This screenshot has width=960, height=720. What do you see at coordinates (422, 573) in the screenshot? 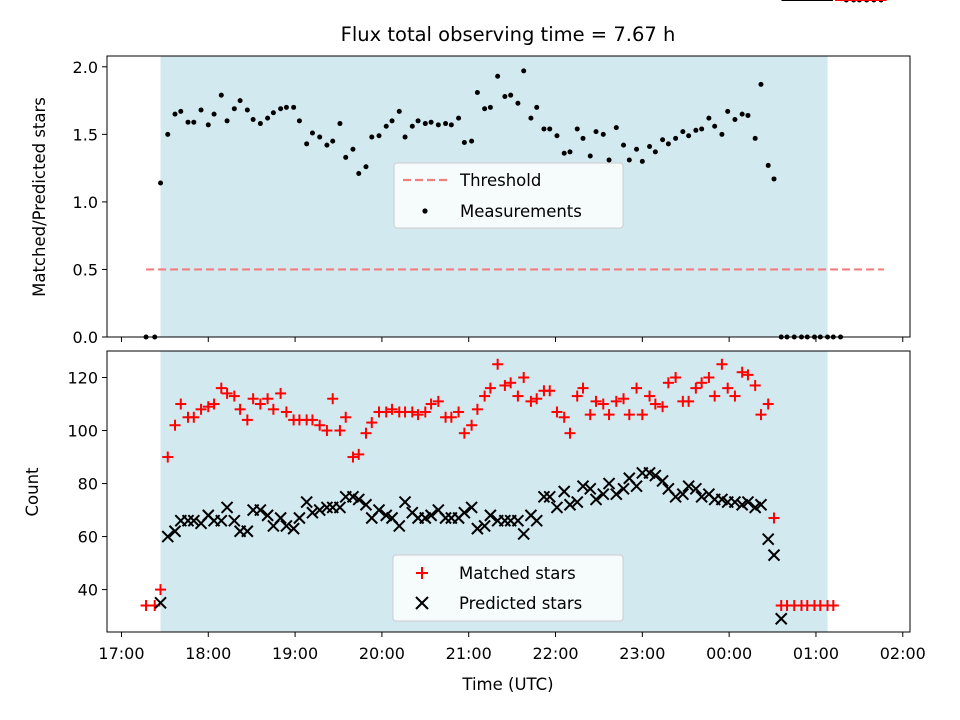
I see `legend-matched-swatch` at bounding box center [422, 573].